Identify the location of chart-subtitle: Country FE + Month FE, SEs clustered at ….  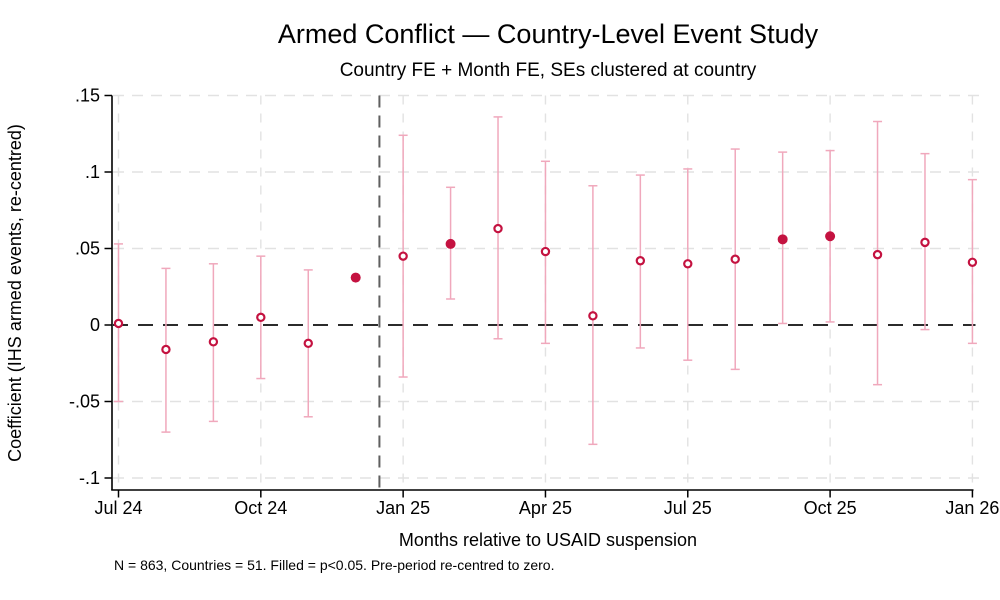
(548, 70).